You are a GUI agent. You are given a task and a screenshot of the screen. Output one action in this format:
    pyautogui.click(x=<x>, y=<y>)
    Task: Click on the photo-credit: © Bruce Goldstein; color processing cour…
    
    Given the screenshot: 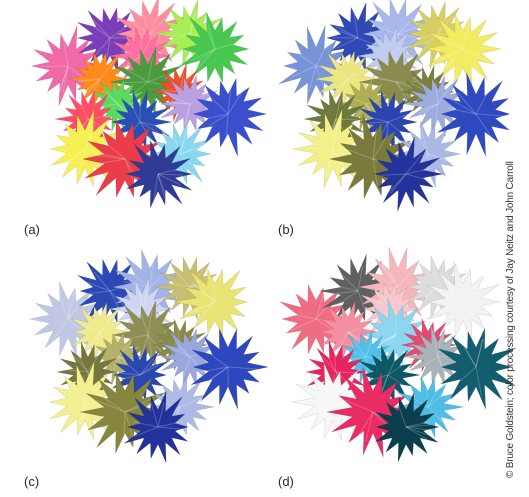 What is the action you would take?
    pyautogui.click(x=510, y=319)
    